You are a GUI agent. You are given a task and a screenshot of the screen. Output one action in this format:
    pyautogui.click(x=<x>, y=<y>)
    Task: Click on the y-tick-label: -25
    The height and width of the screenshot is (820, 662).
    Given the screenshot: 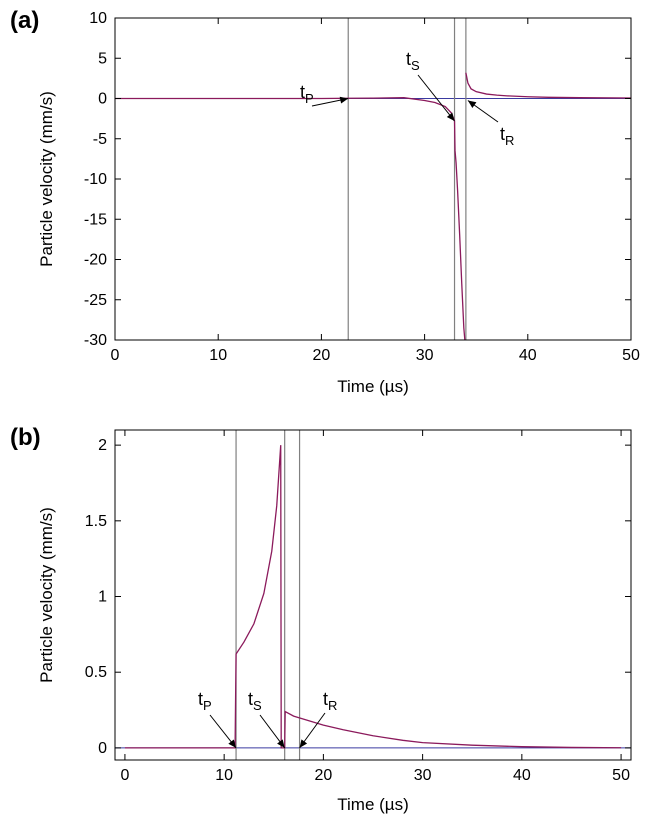 What is the action you would take?
    pyautogui.click(x=95, y=300)
    